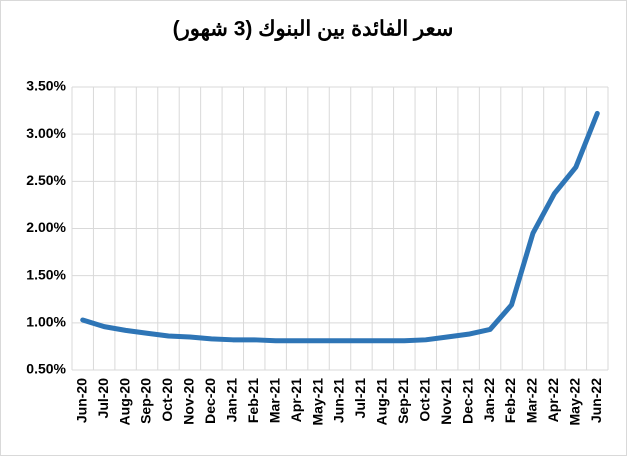  Describe the element at coordinates (81, 400) in the screenshot. I see `x-tick-label: Jun-20` at that location.